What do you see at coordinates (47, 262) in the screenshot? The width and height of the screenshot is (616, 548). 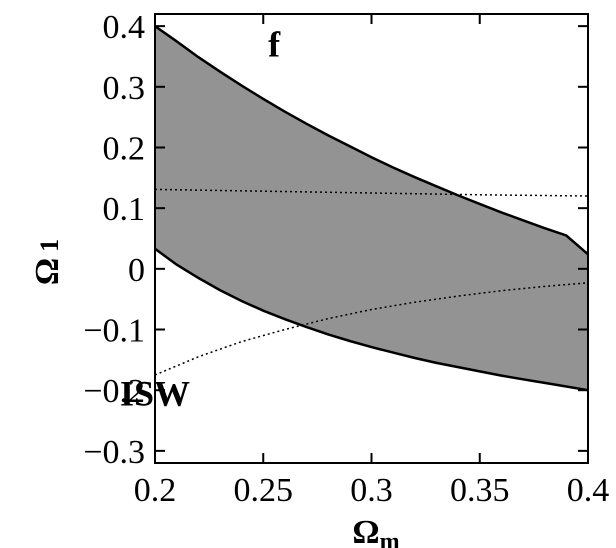 I see `y-axis-title: Ω1` at bounding box center [47, 262].